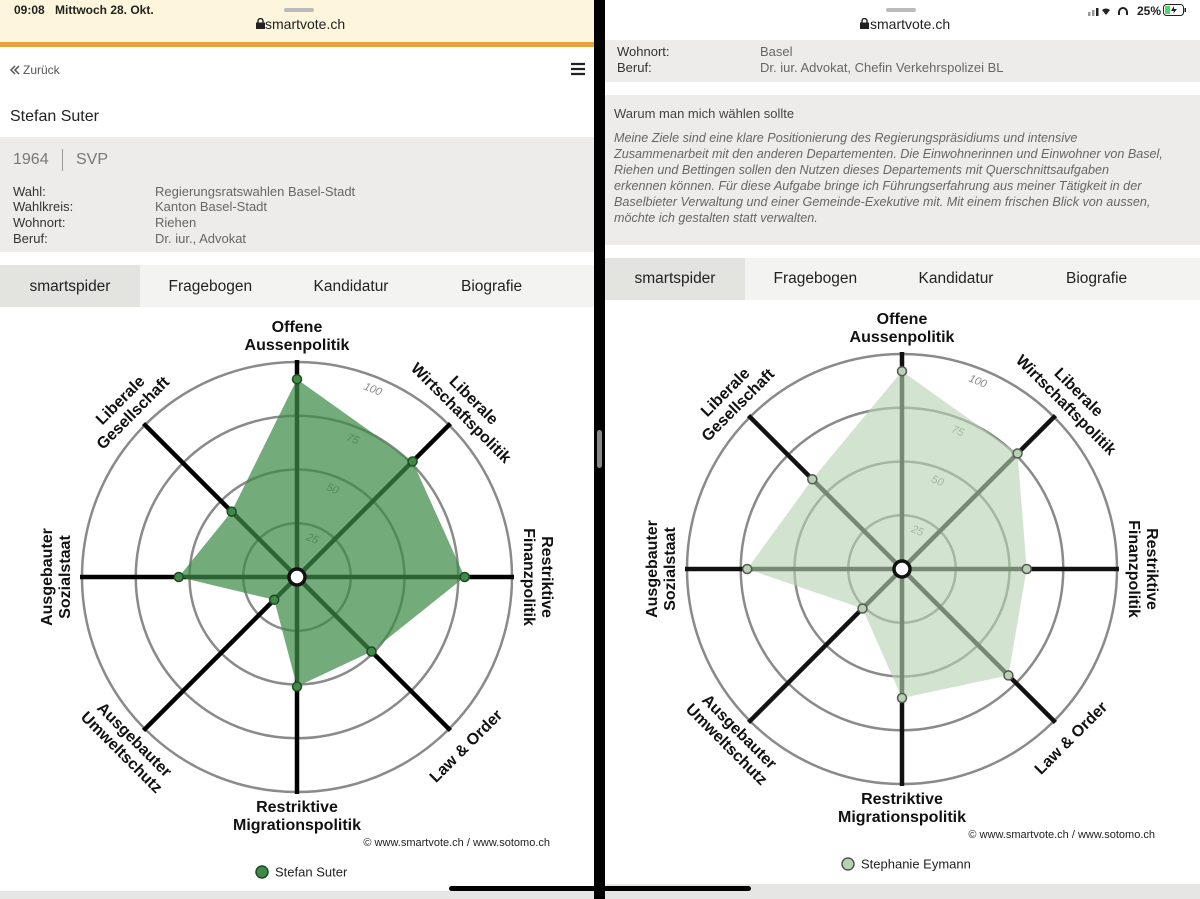 The width and height of the screenshot is (1200, 899). Describe the element at coordinates (29, 10) in the screenshot. I see `time: 09:08` at that location.